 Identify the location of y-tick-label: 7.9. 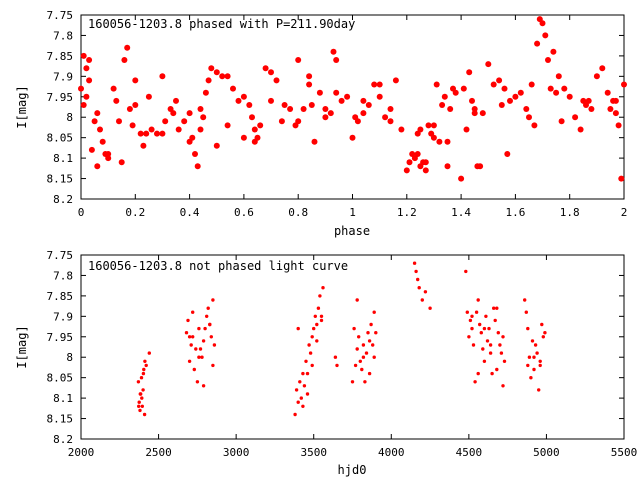
(63, 316).